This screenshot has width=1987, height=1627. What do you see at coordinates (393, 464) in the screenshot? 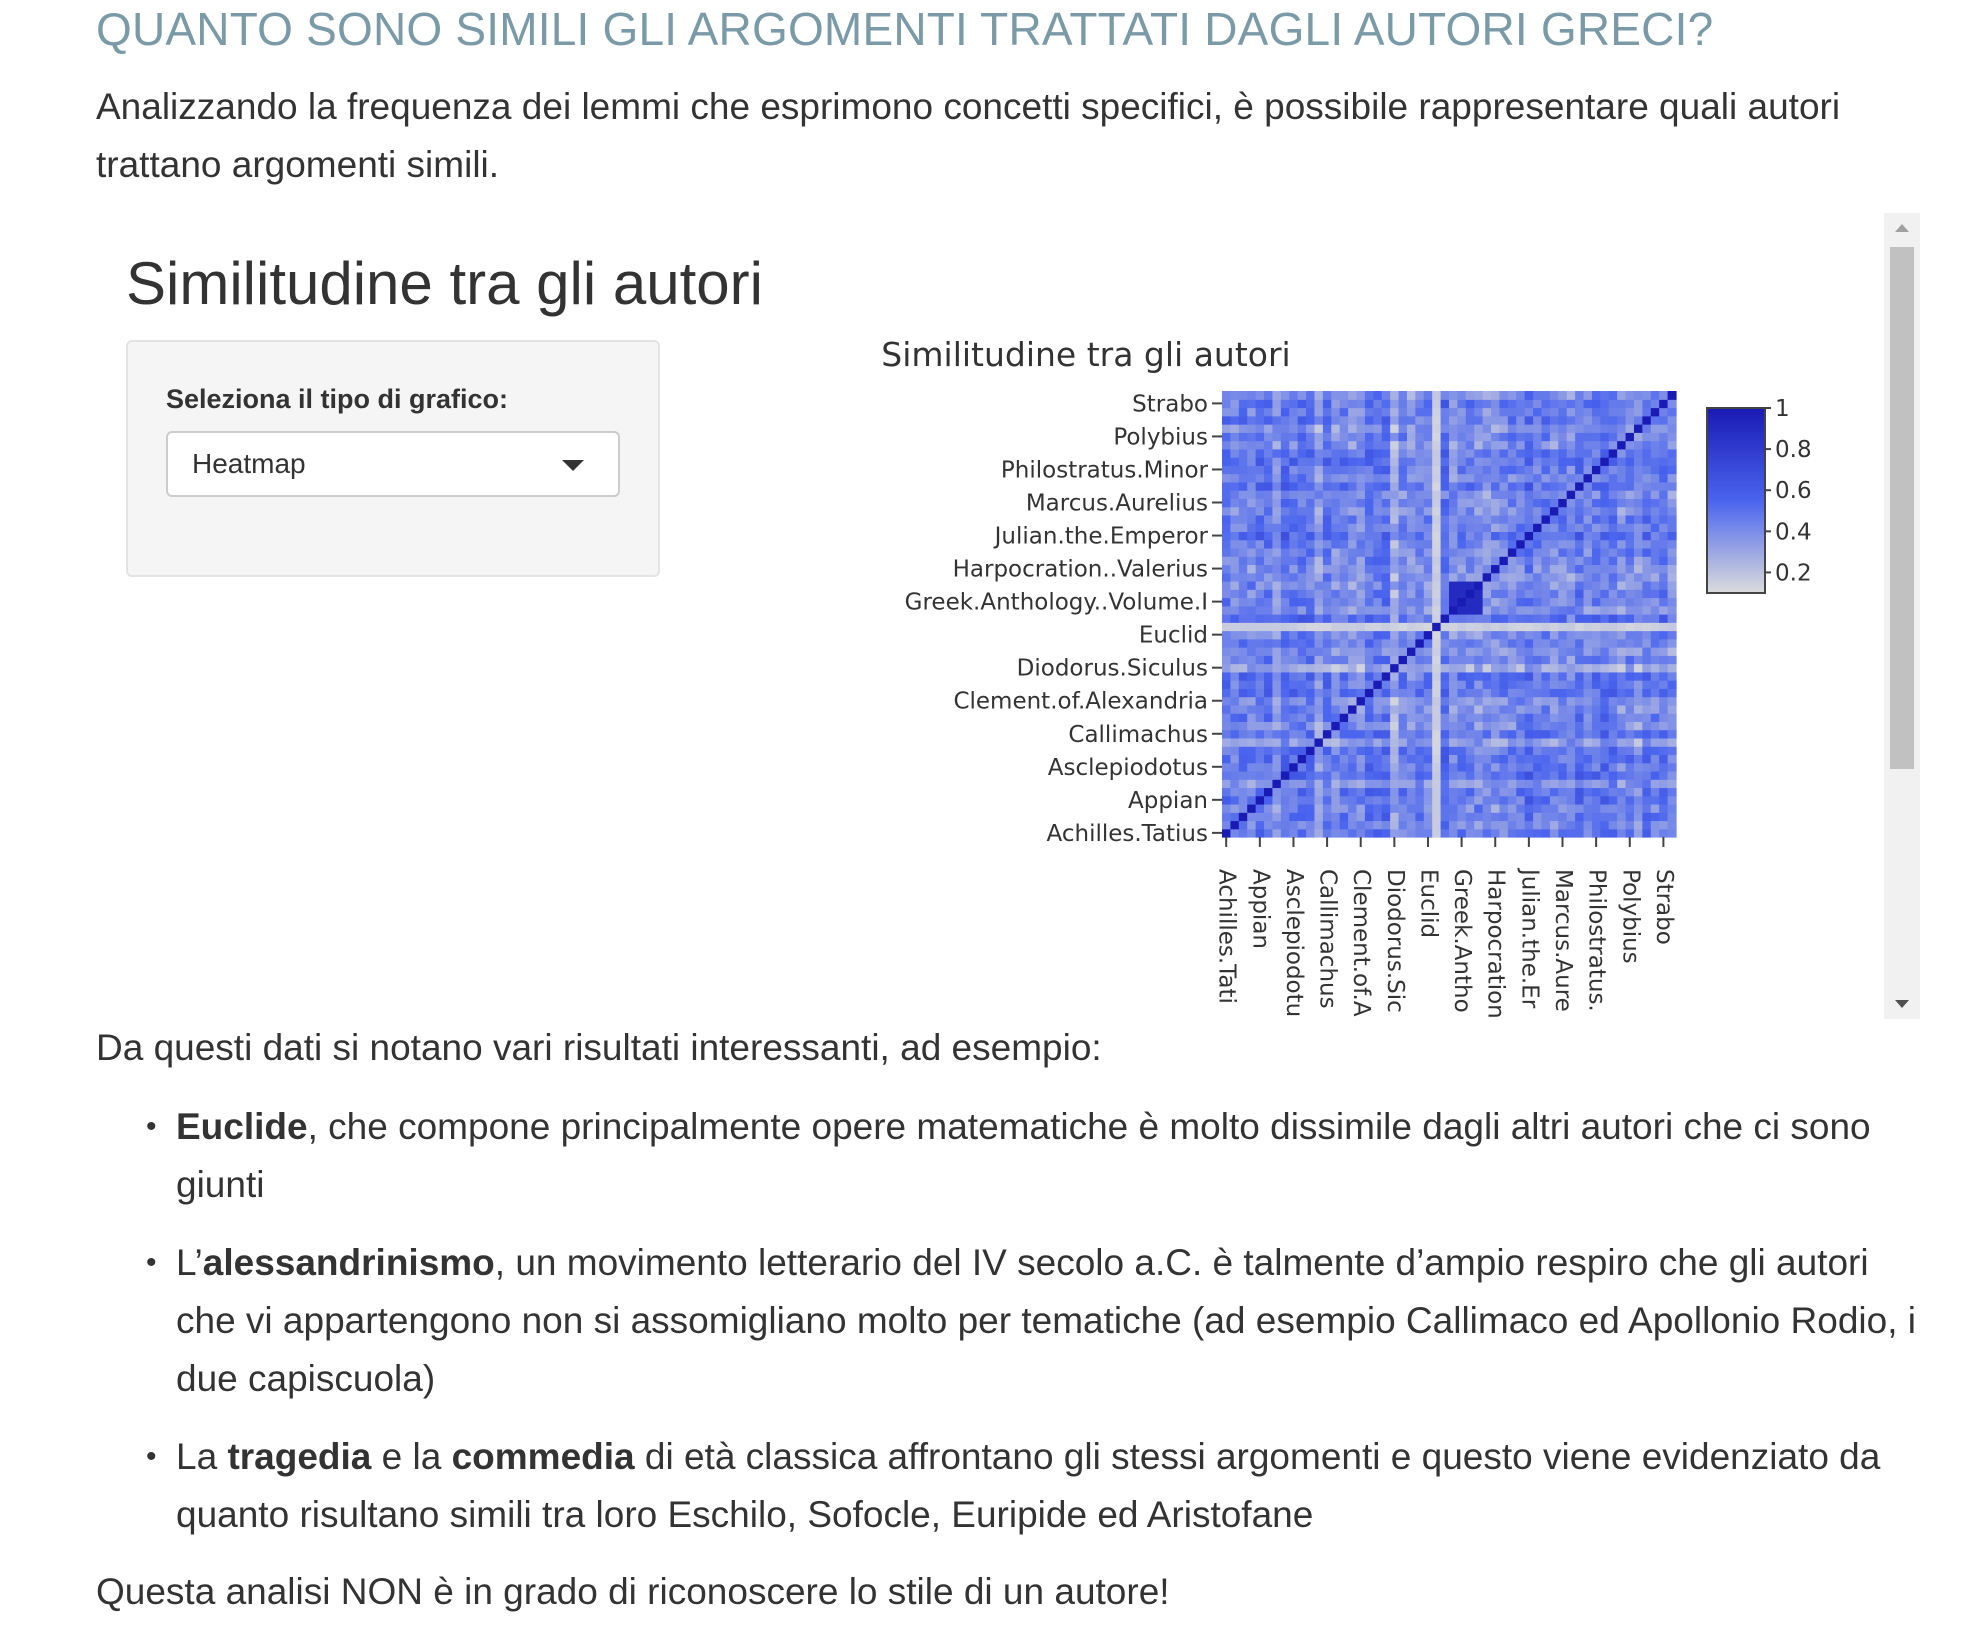
I see `chart-type-select: Heatmap` at bounding box center [393, 464].